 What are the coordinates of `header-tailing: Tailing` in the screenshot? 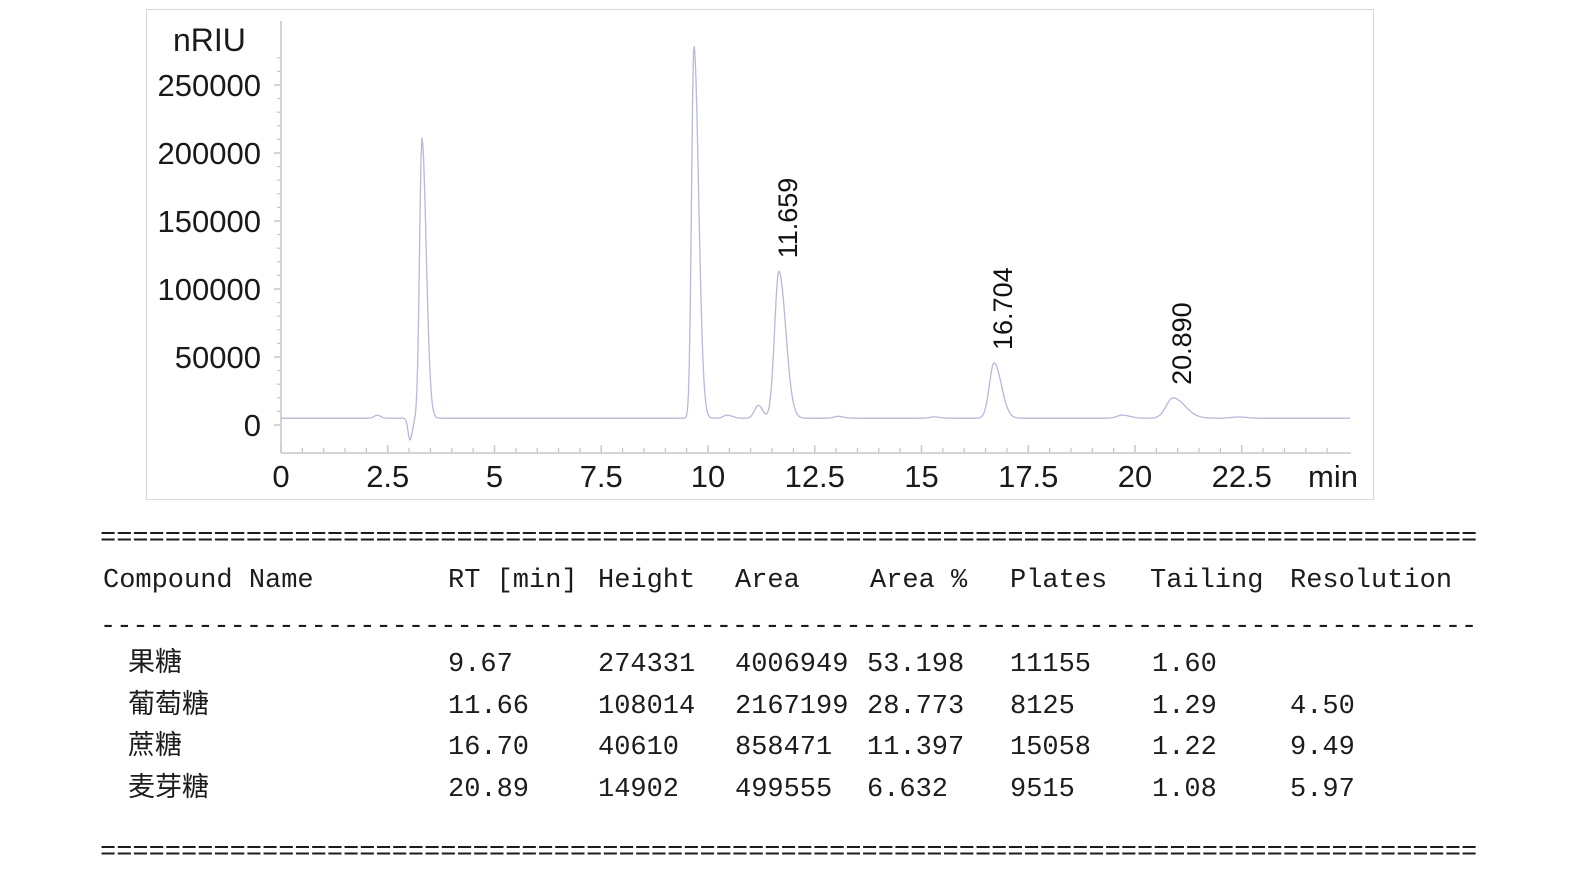 It's located at (1207, 581).